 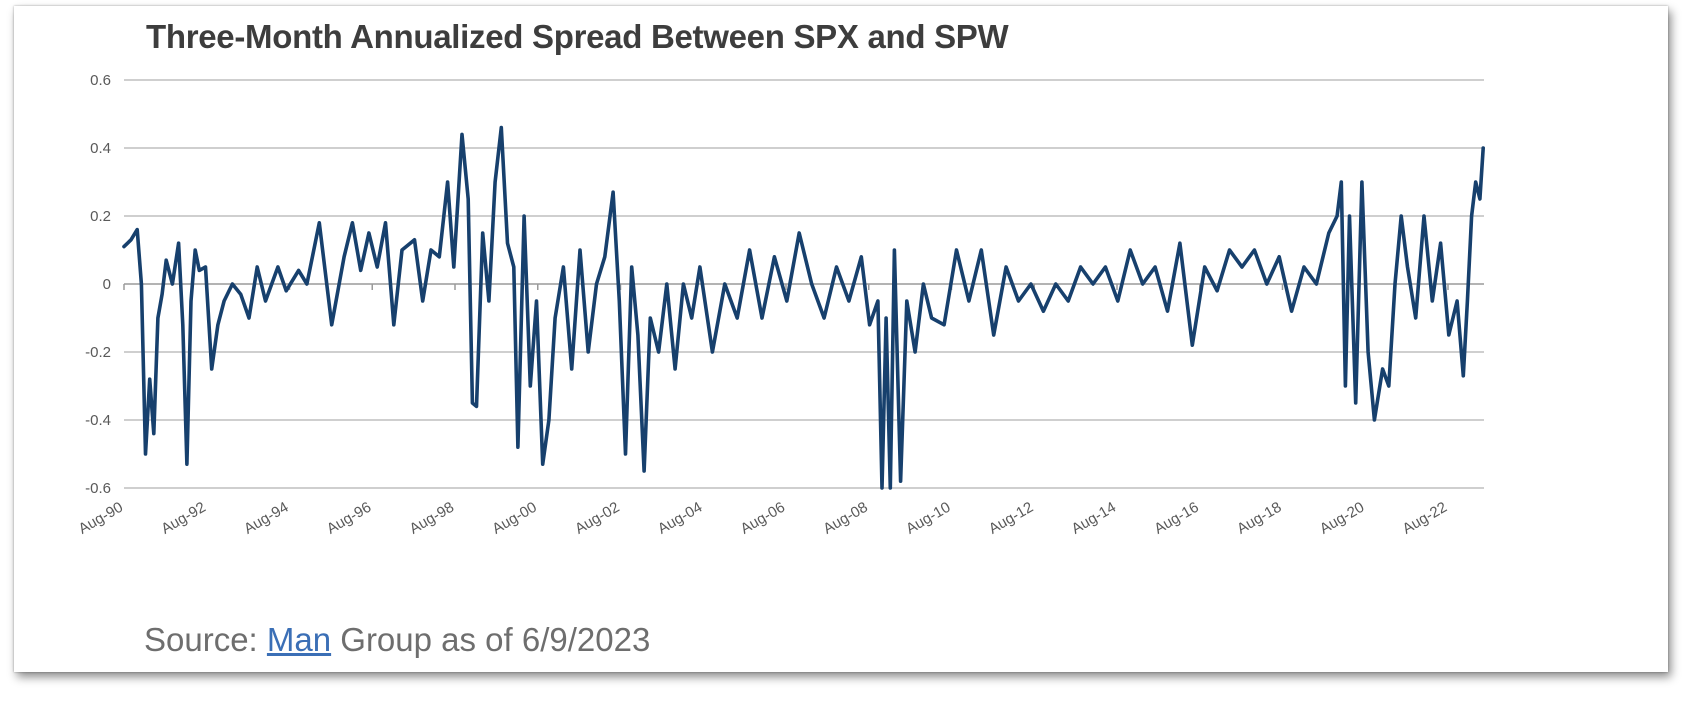 What do you see at coordinates (107, 284) in the screenshot?
I see `y-tick-label: 0` at bounding box center [107, 284].